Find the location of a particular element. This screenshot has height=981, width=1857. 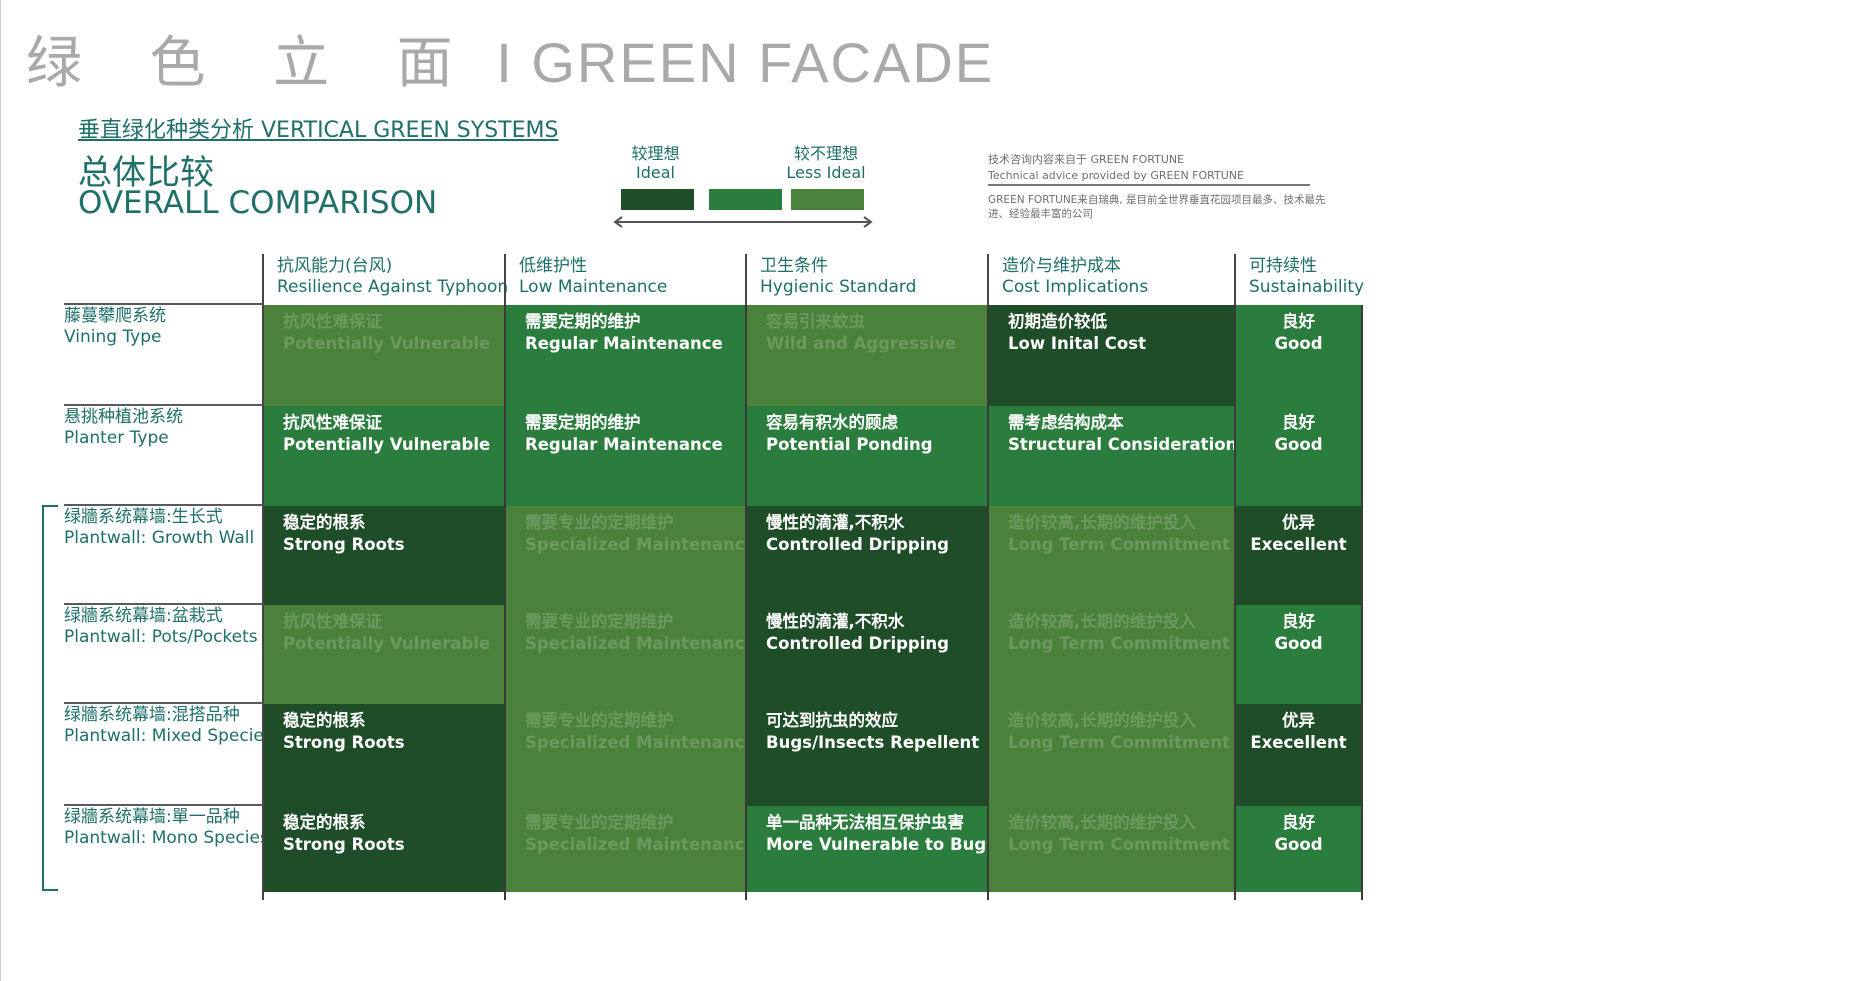

row-header: 悬挑种植池系统 Planter Type is located at coordinates (123, 428).